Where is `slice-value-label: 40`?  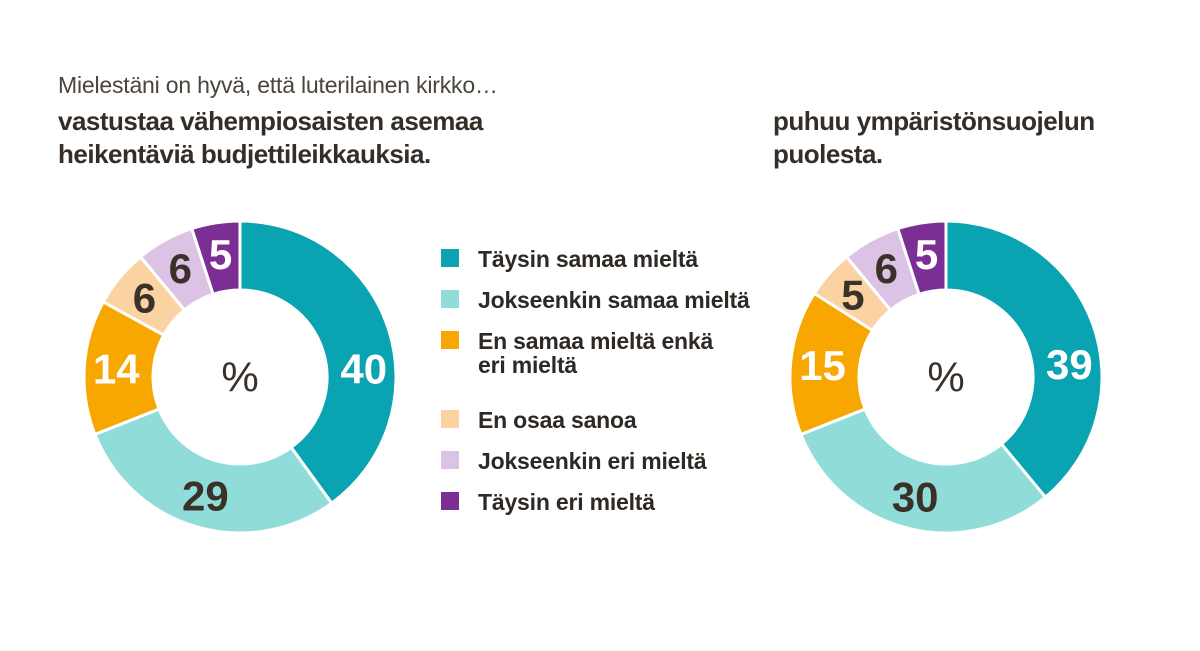
slice-value-label: 40 is located at coordinates (363, 369).